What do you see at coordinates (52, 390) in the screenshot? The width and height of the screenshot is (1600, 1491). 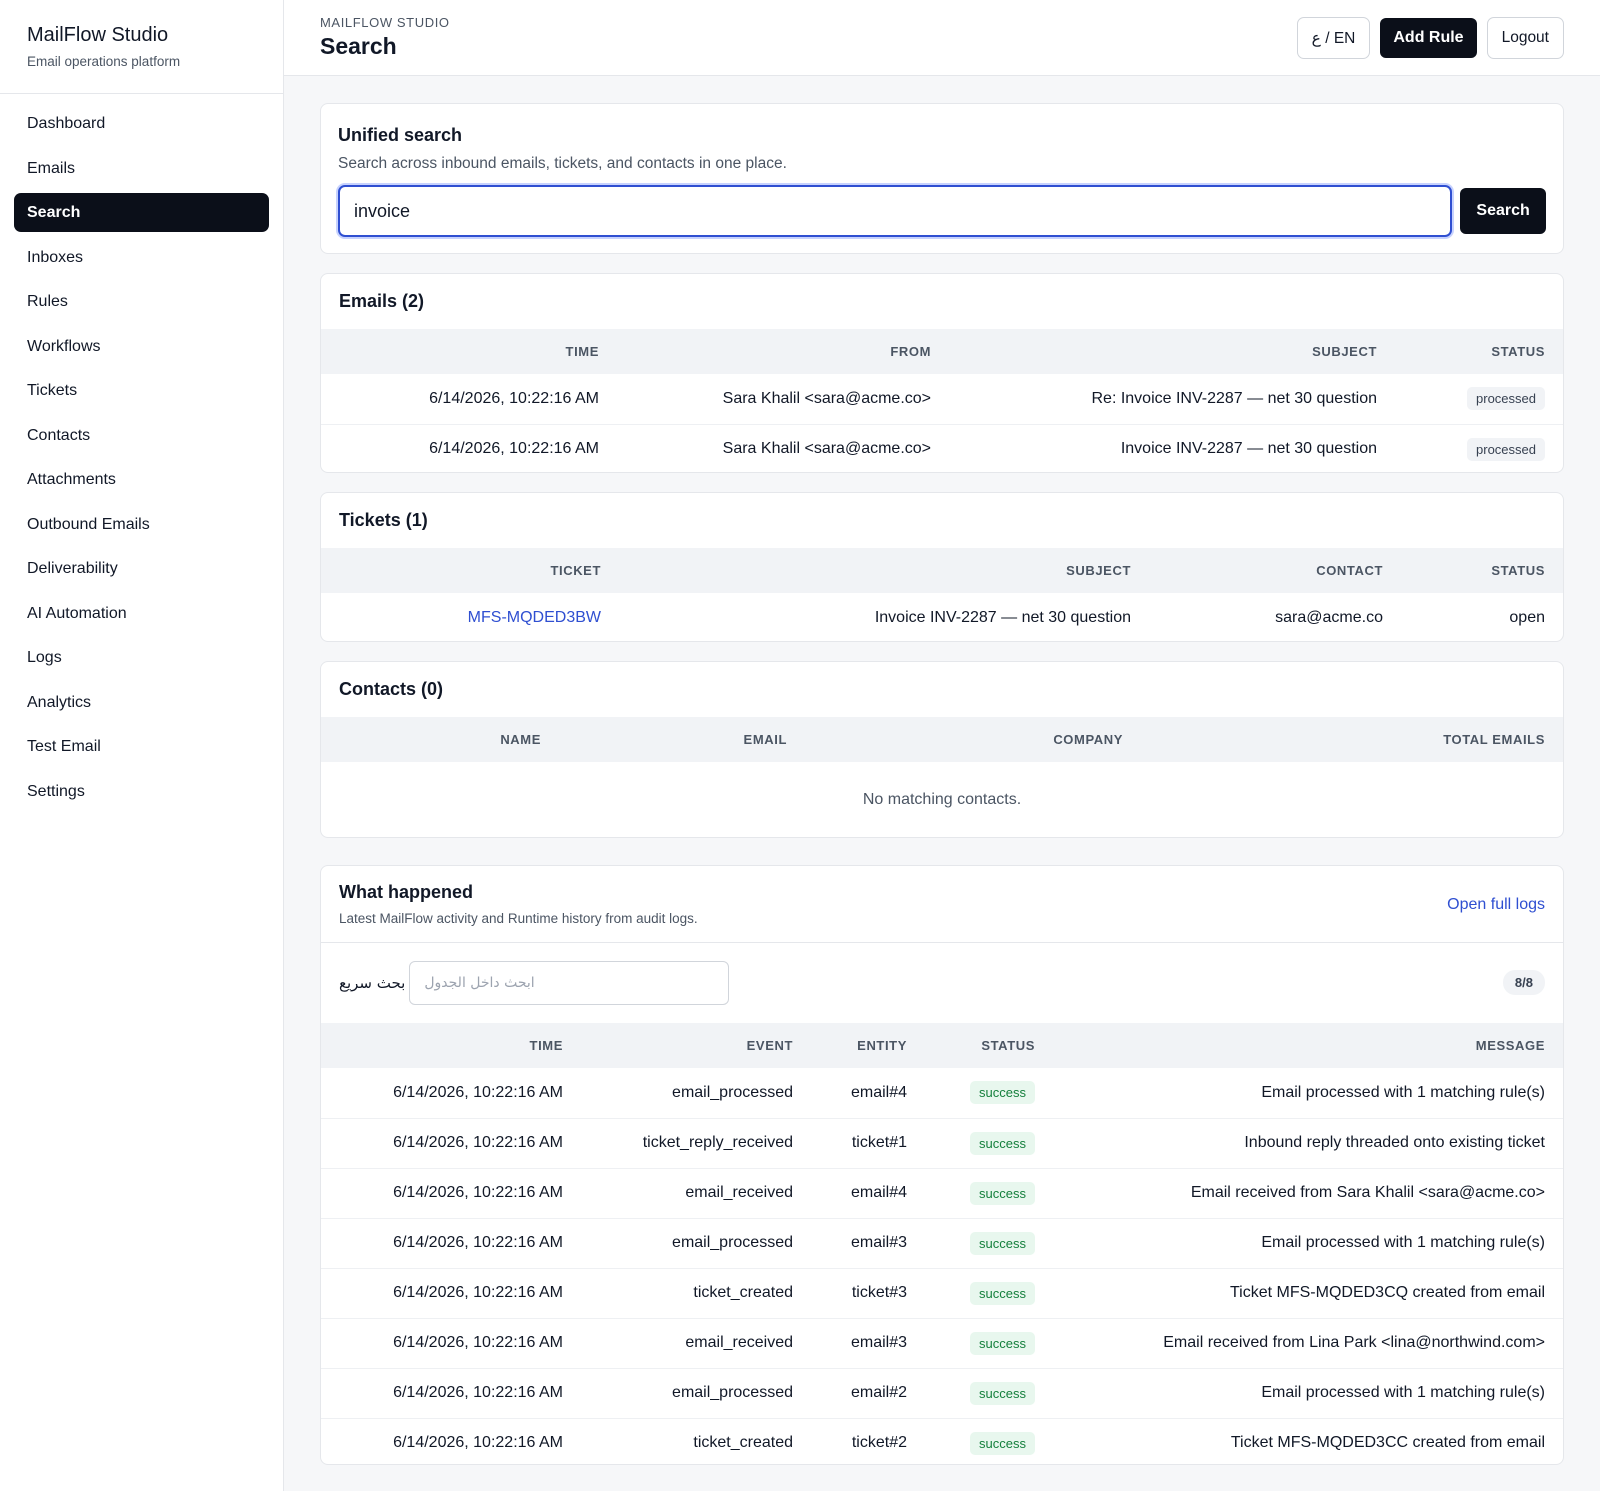 I see `sidebar-item-tickets: Tickets` at bounding box center [52, 390].